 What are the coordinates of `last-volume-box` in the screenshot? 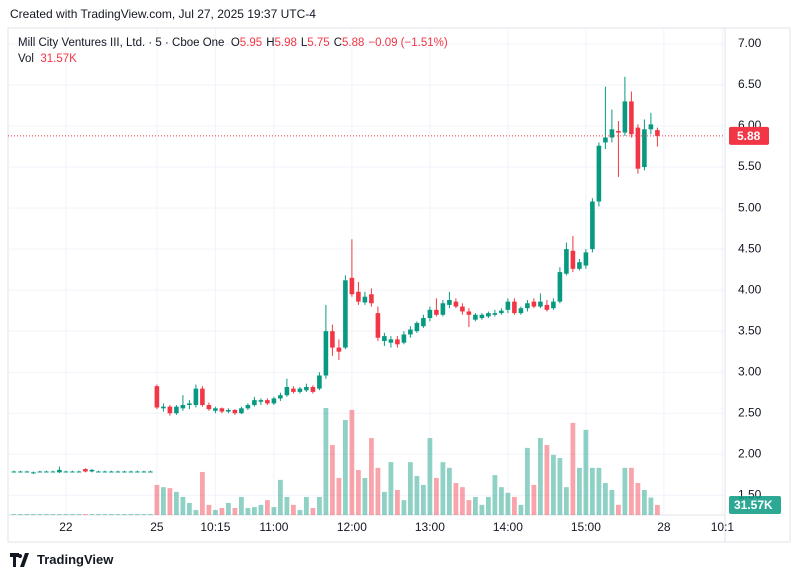 It's located at (755, 505).